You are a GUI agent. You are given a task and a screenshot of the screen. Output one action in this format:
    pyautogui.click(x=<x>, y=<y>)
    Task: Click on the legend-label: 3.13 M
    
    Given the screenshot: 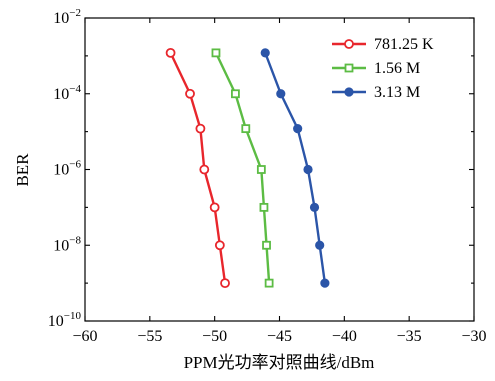 What is the action you would take?
    pyautogui.click(x=397, y=92)
    